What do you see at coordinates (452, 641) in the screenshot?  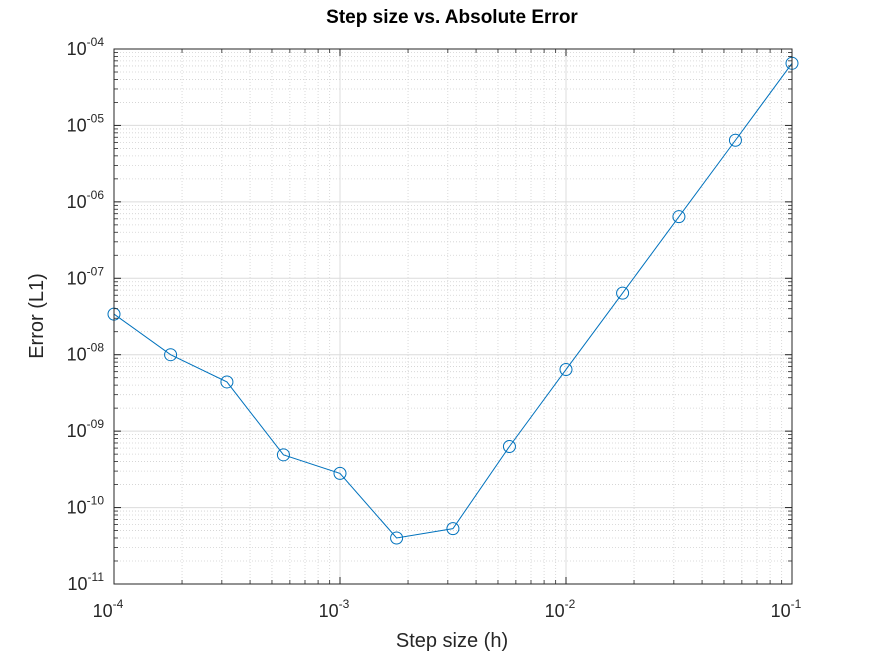 I see `x-axis-label: Step size (h)` at bounding box center [452, 641].